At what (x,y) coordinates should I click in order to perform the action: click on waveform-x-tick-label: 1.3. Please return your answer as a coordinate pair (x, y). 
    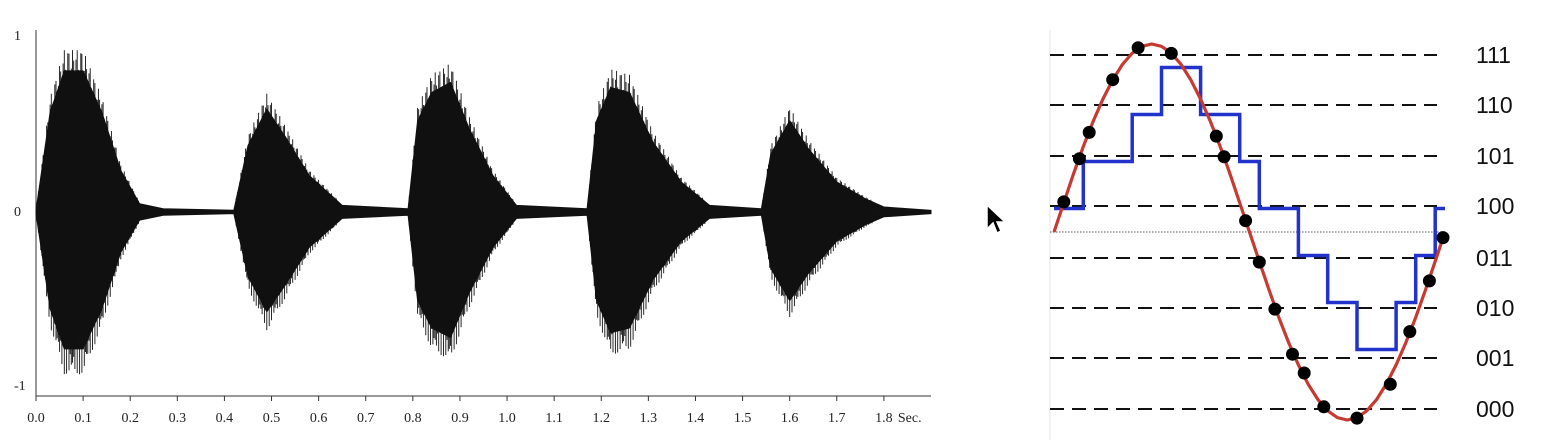
    Looking at the image, I should click on (649, 418).